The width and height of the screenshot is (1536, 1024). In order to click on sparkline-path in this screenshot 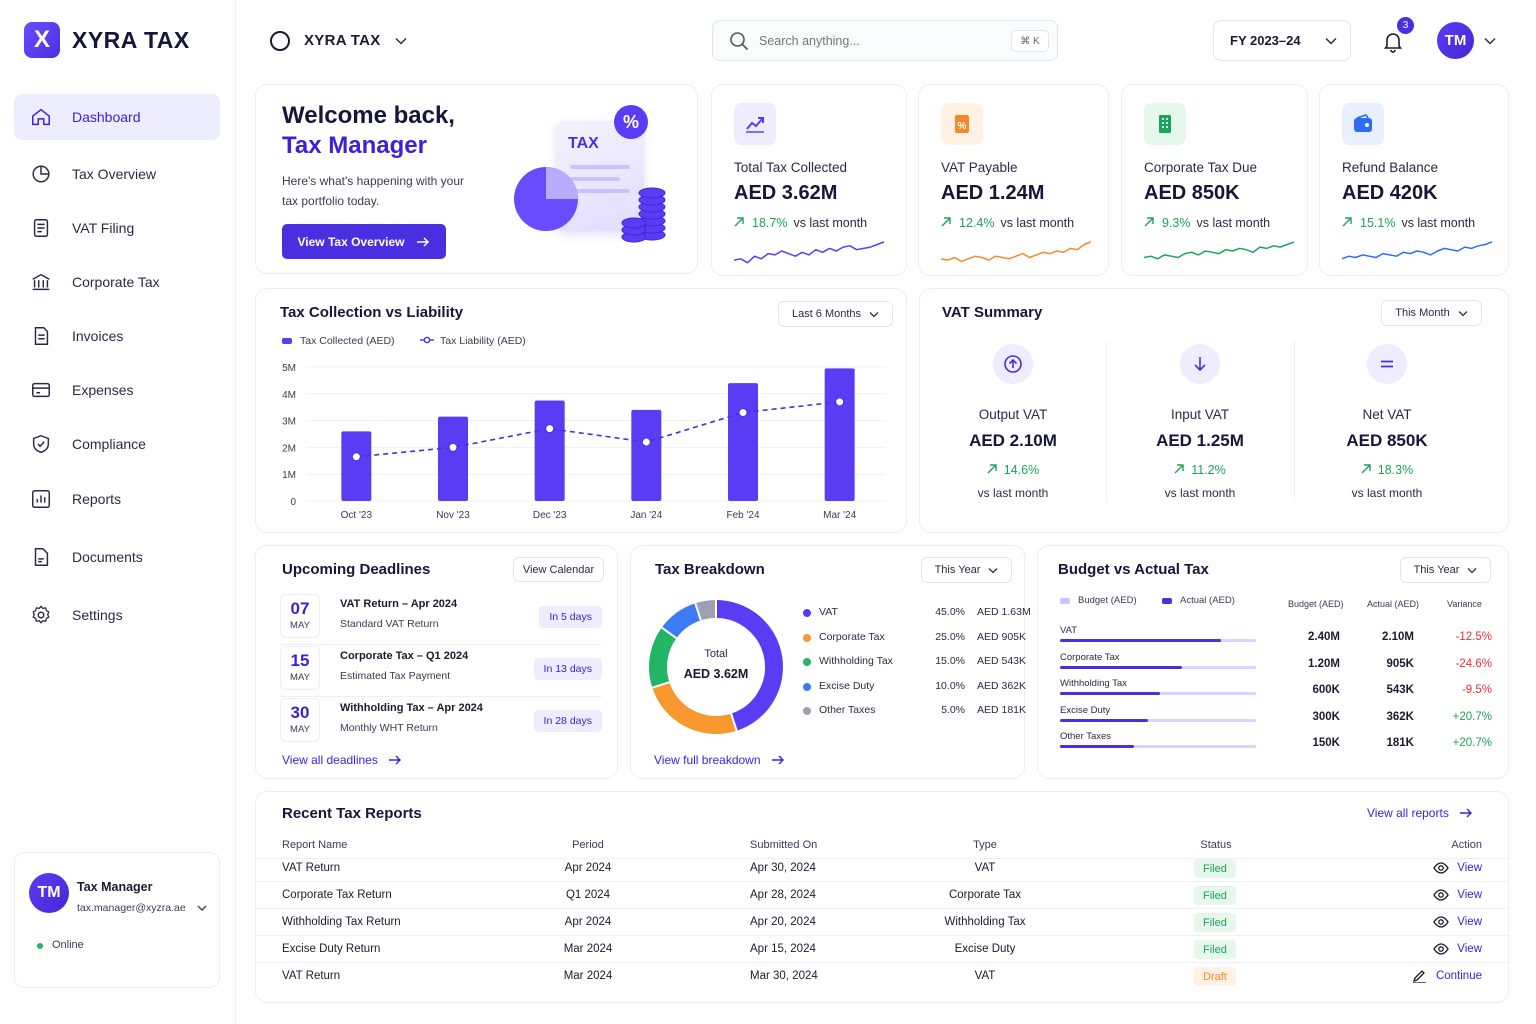, I will do `click(809, 252)`.